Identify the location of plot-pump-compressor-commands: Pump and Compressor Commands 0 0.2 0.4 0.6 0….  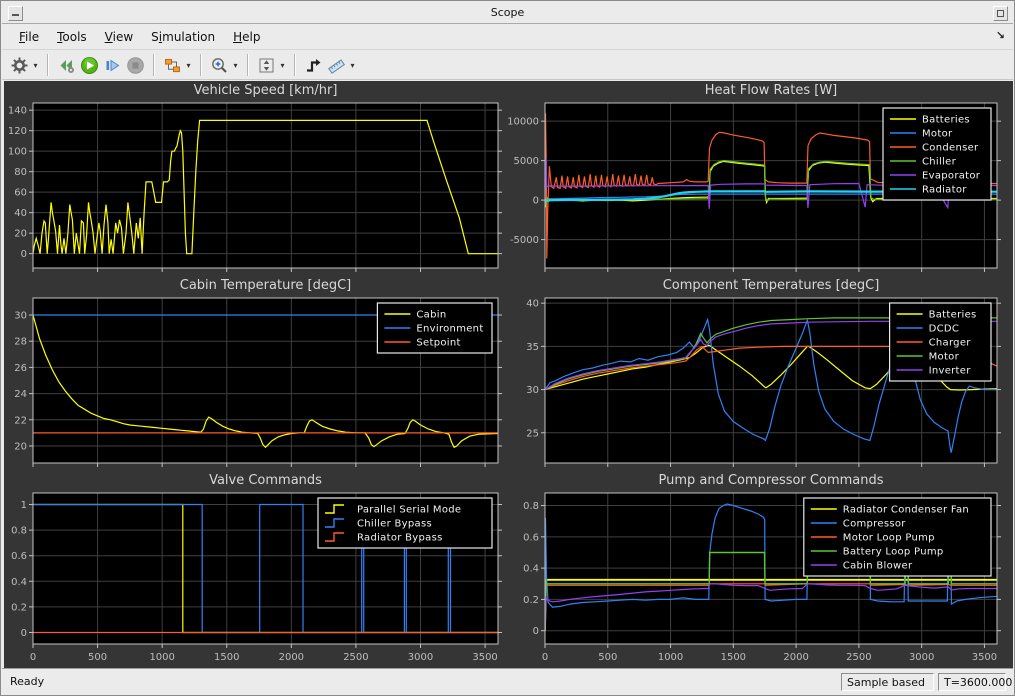
(757, 570).